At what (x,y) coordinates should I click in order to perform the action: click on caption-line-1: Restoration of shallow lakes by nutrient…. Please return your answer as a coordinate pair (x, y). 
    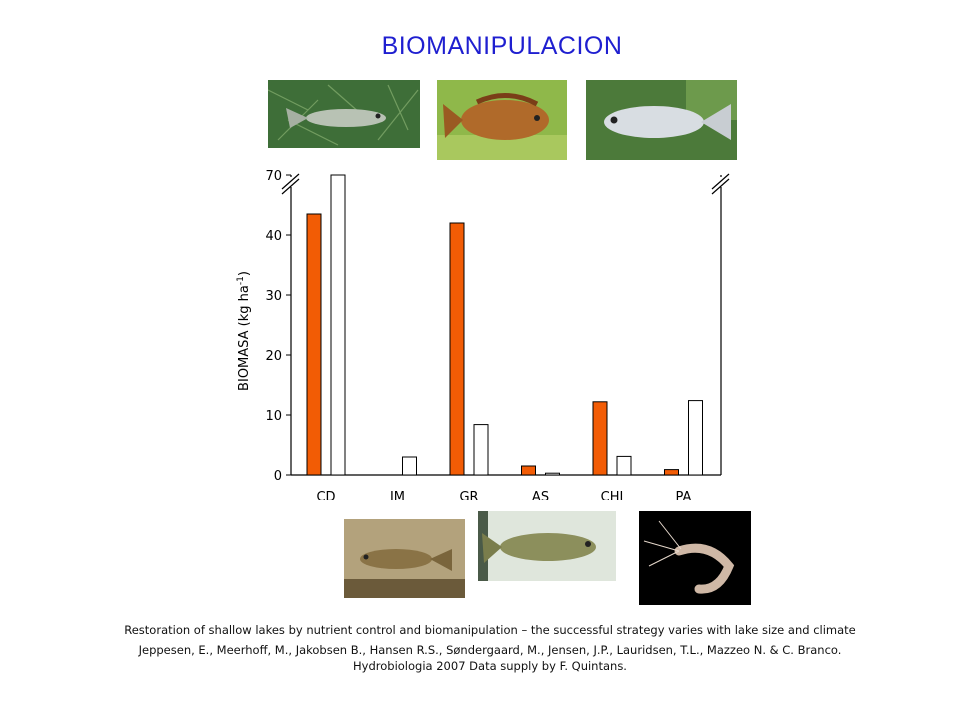
    Looking at the image, I should click on (490, 630).